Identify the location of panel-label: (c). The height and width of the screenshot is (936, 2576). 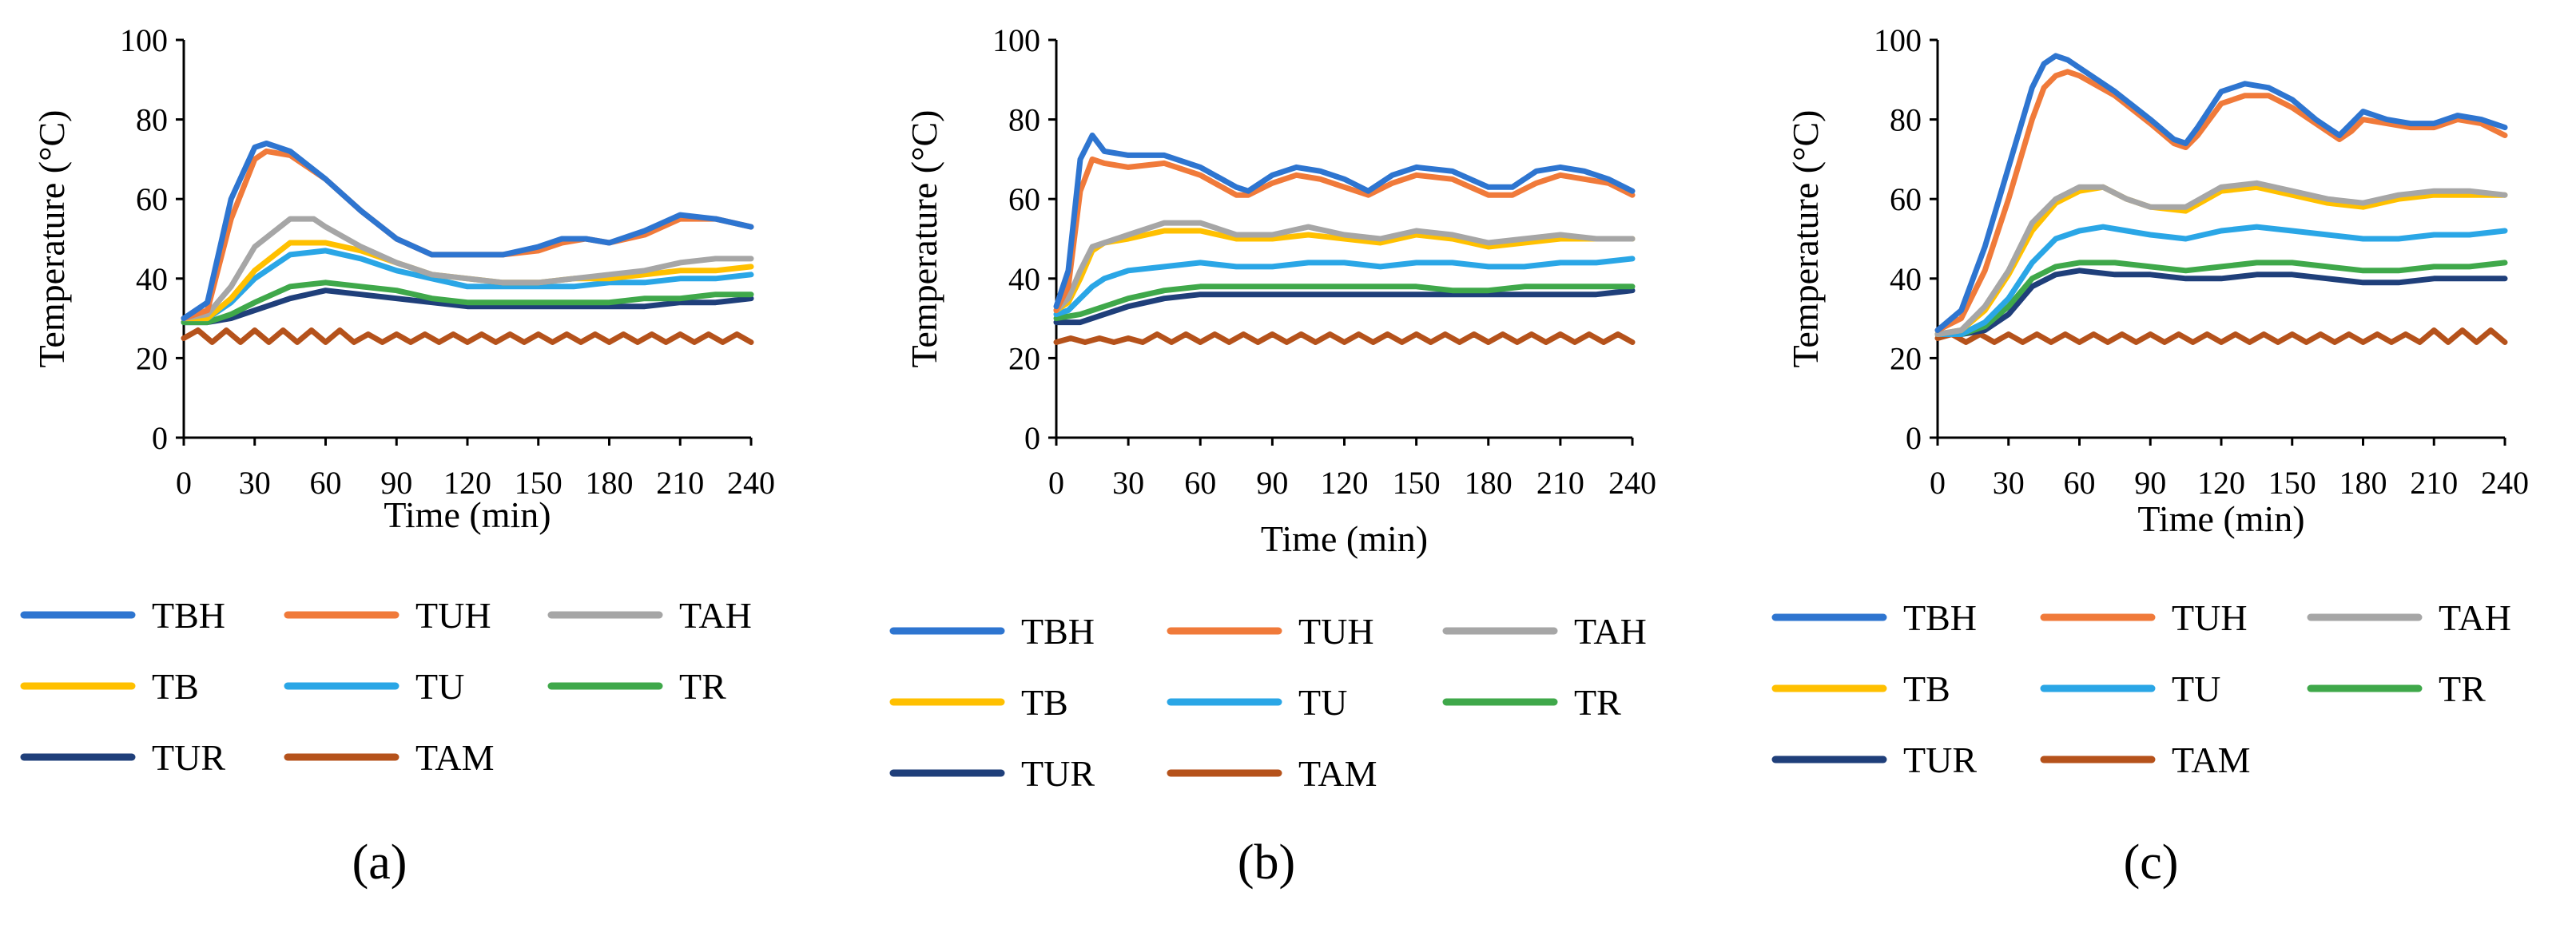
(2151, 862).